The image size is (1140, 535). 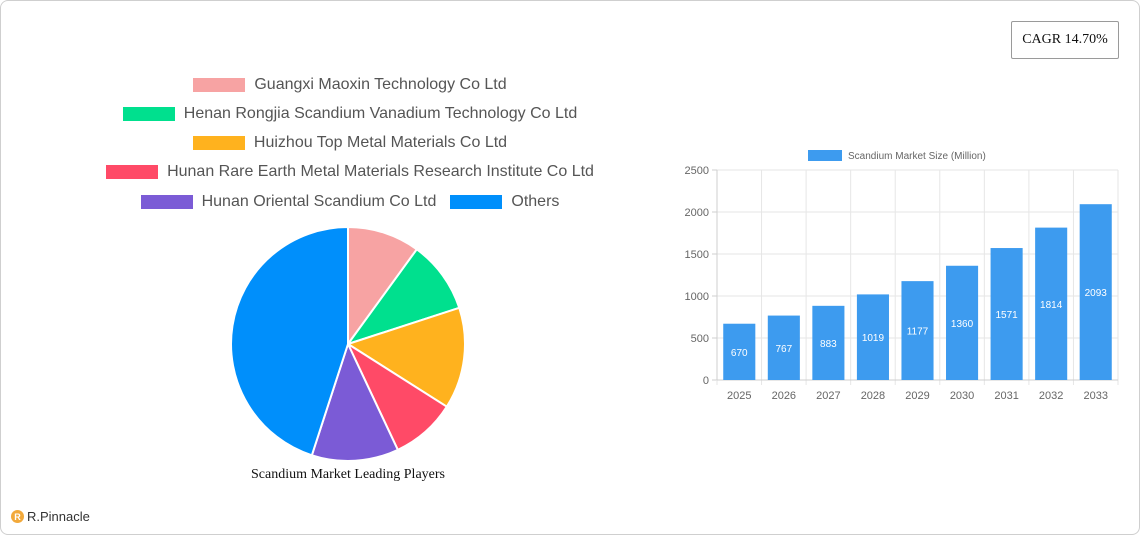 I want to click on legend-item-0: Guangxi Maoxin Technology Co Ltd, so click(x=350, y=85).